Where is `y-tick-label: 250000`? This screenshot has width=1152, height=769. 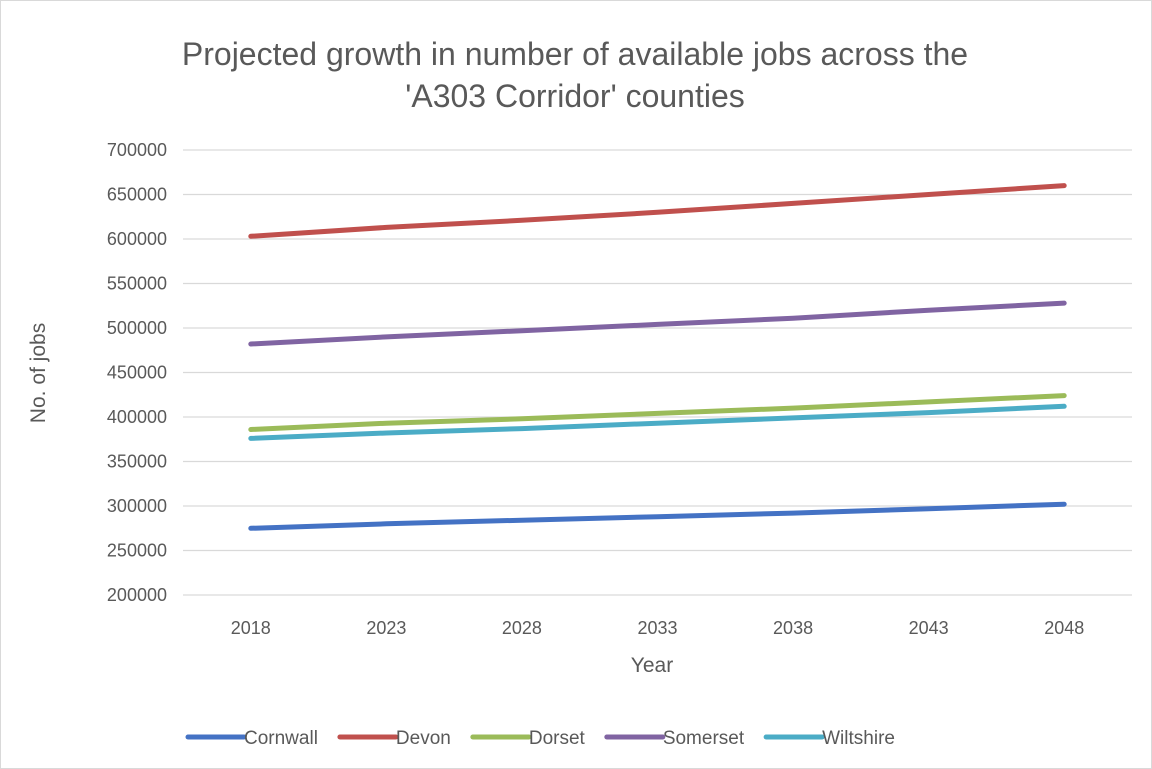 y-tick-label: 250000 is located at coordinates (137, 551).